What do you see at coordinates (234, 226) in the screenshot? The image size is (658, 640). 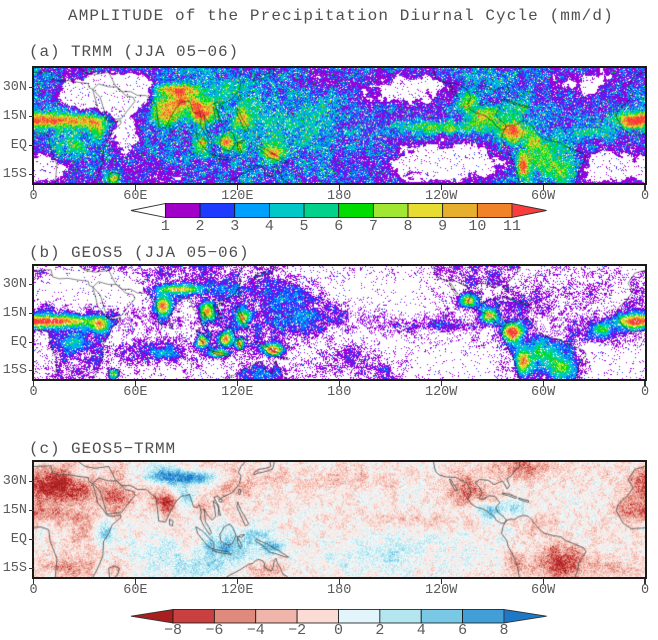 I see `svg-text: 3` at bounding box center [234, 226].